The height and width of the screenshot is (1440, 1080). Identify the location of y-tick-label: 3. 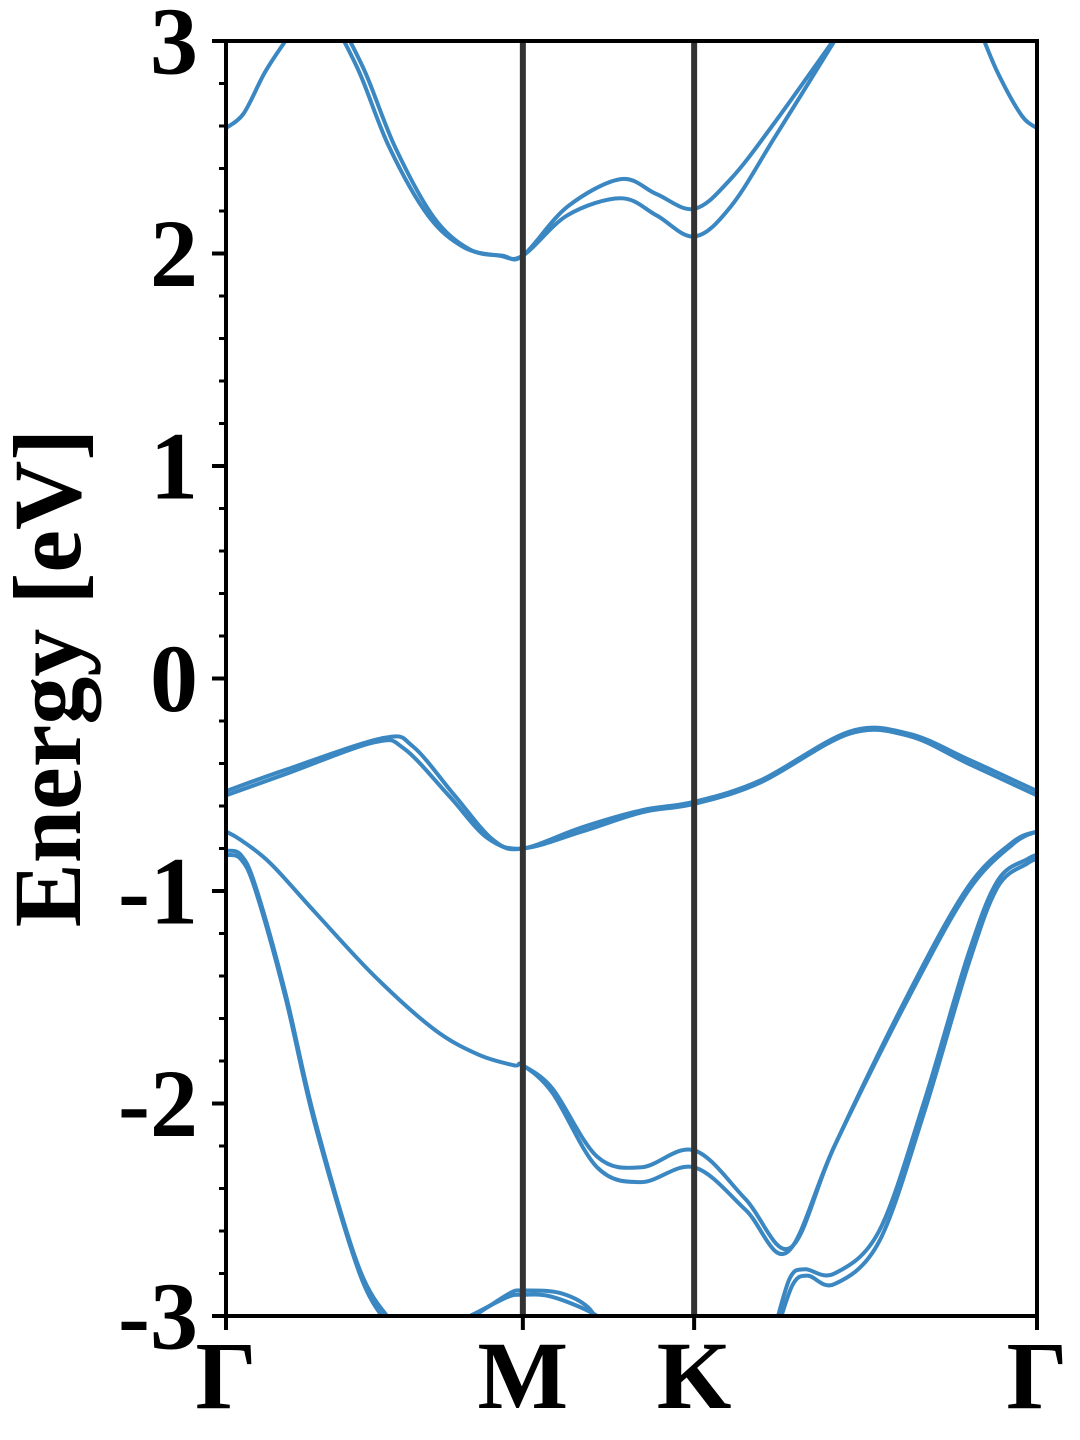
(174, 47).